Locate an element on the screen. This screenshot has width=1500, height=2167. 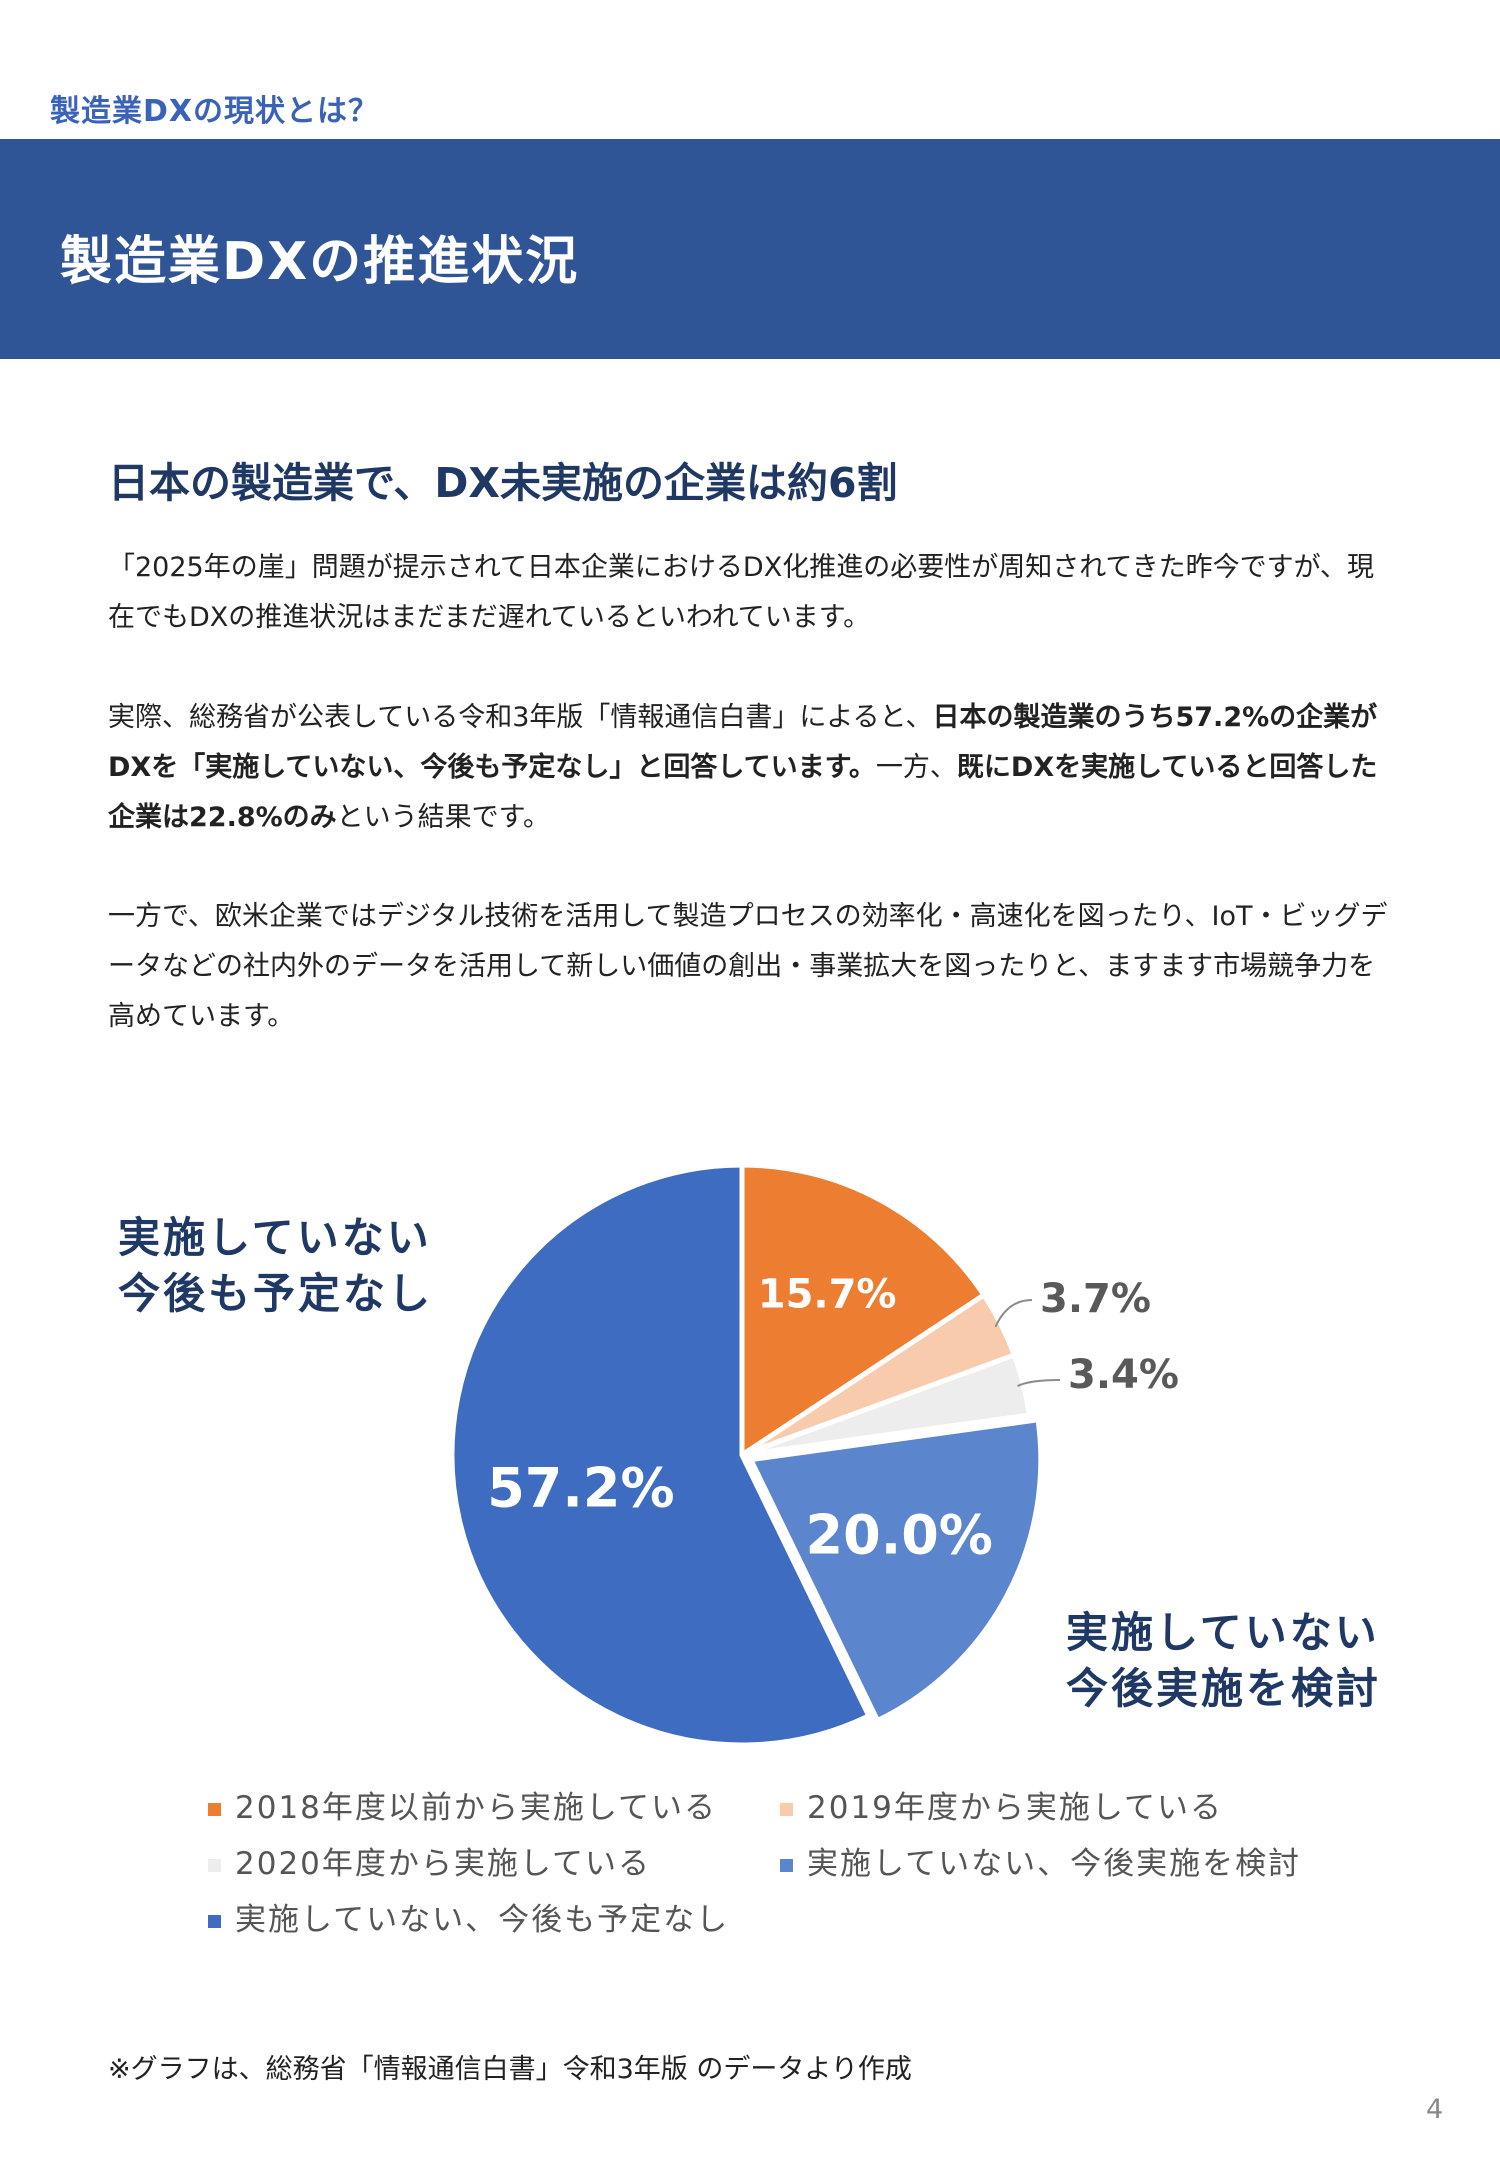
legend-item: 2019年度から実施している is located at coordinates (1001, 1804).